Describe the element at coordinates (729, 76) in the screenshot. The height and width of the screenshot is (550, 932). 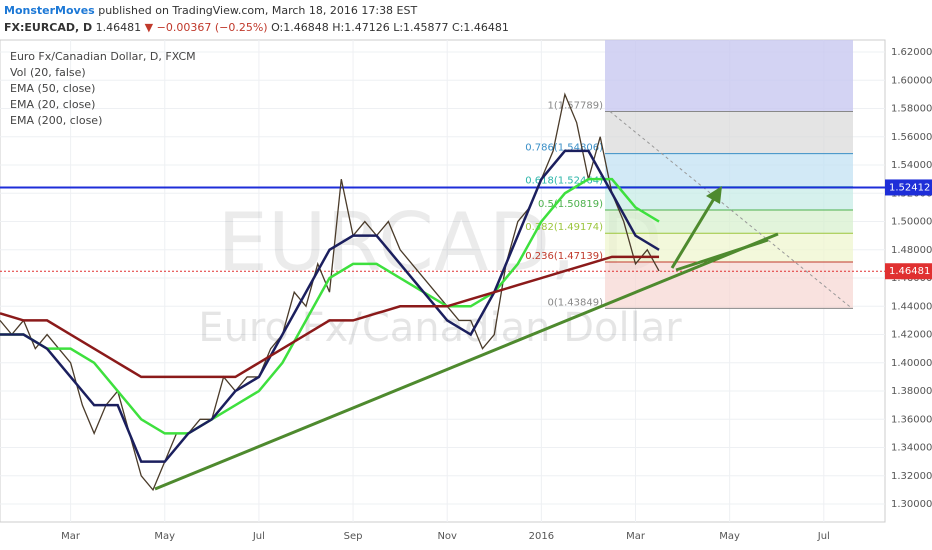
I see `fib-top-box` at that location.